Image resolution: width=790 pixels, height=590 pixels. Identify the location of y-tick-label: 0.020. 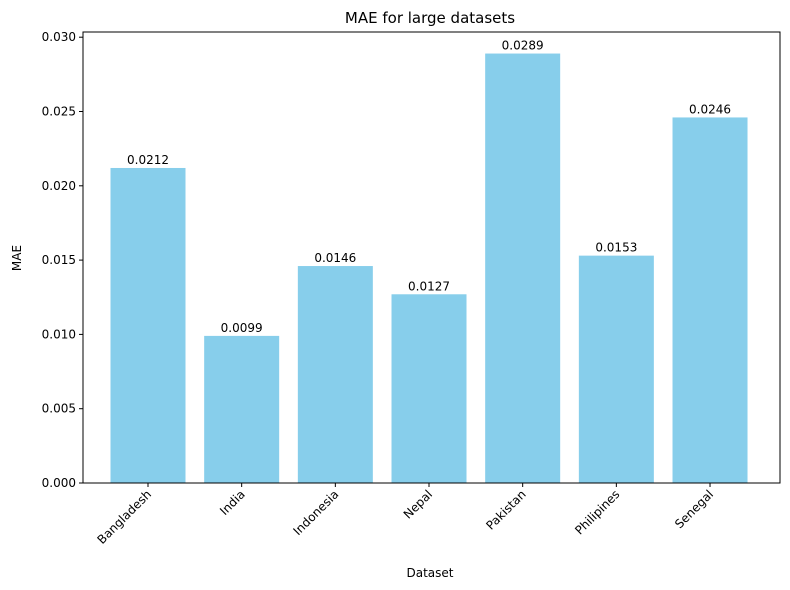
(59, 186).